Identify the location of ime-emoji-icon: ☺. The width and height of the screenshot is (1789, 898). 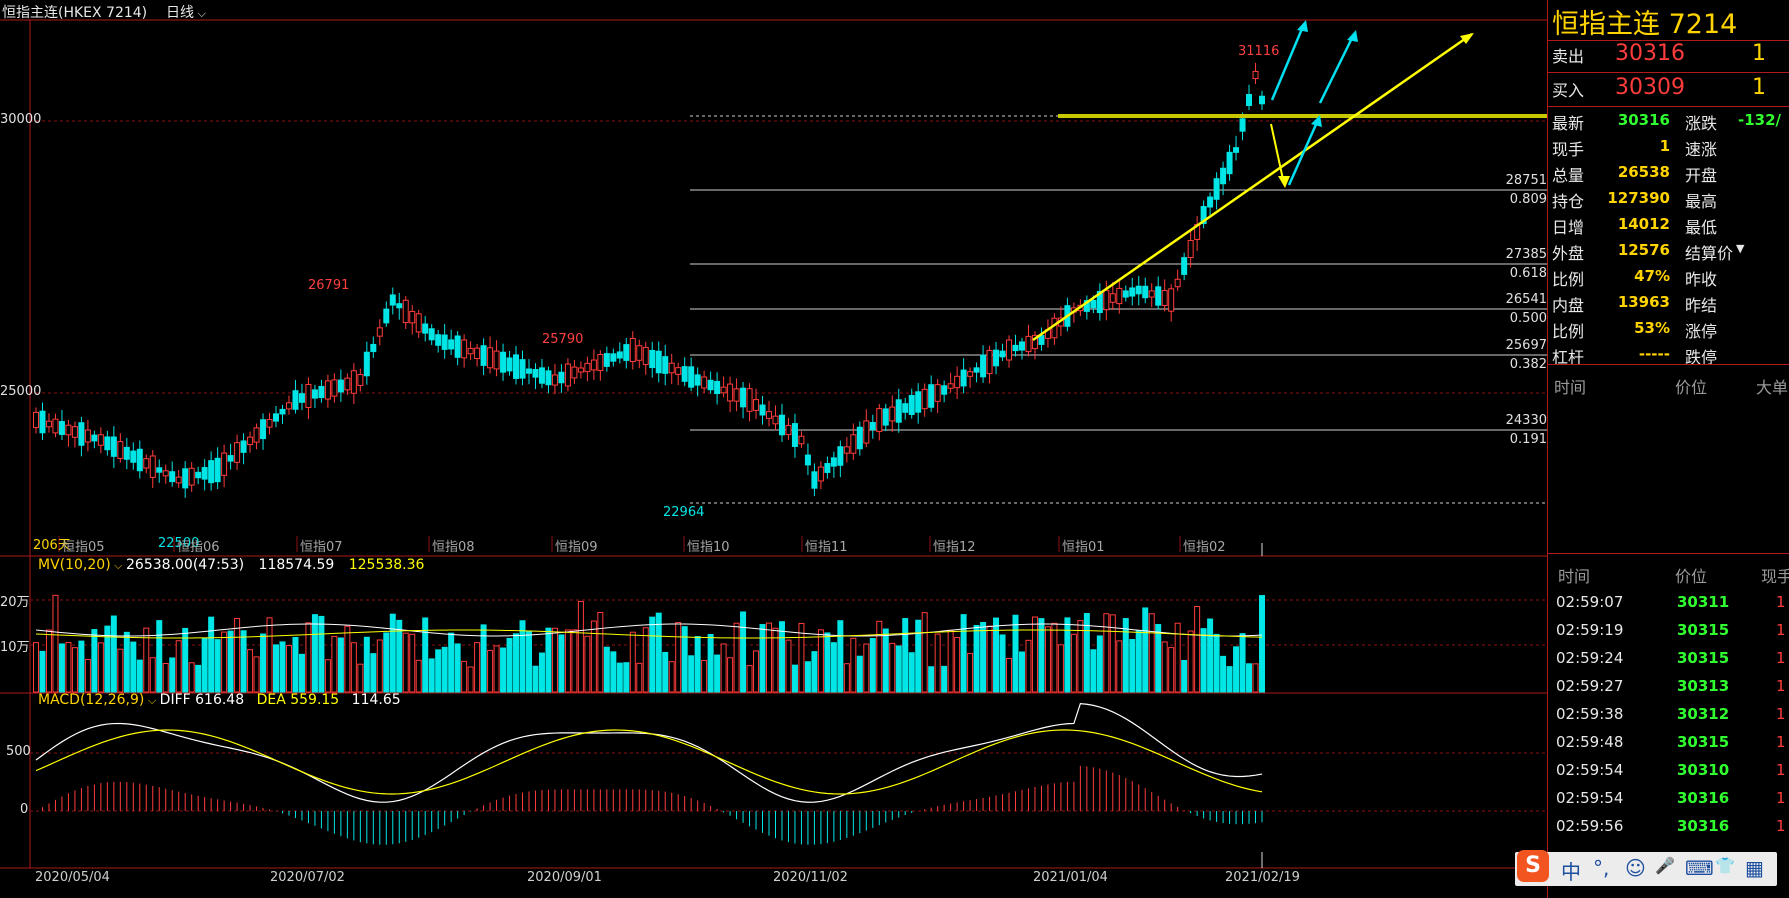
(1635, 868).